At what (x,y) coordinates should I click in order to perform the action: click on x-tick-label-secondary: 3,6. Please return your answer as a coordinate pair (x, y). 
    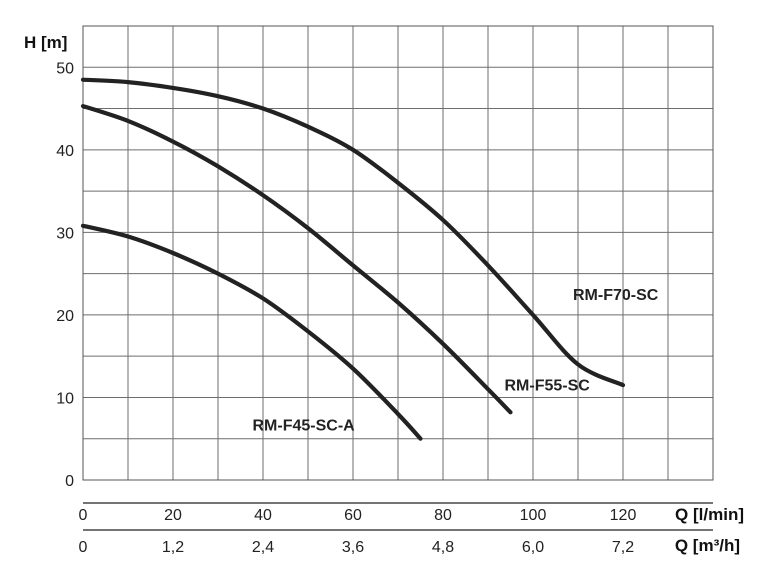
    Looking at the image, I should click on (353, 547).